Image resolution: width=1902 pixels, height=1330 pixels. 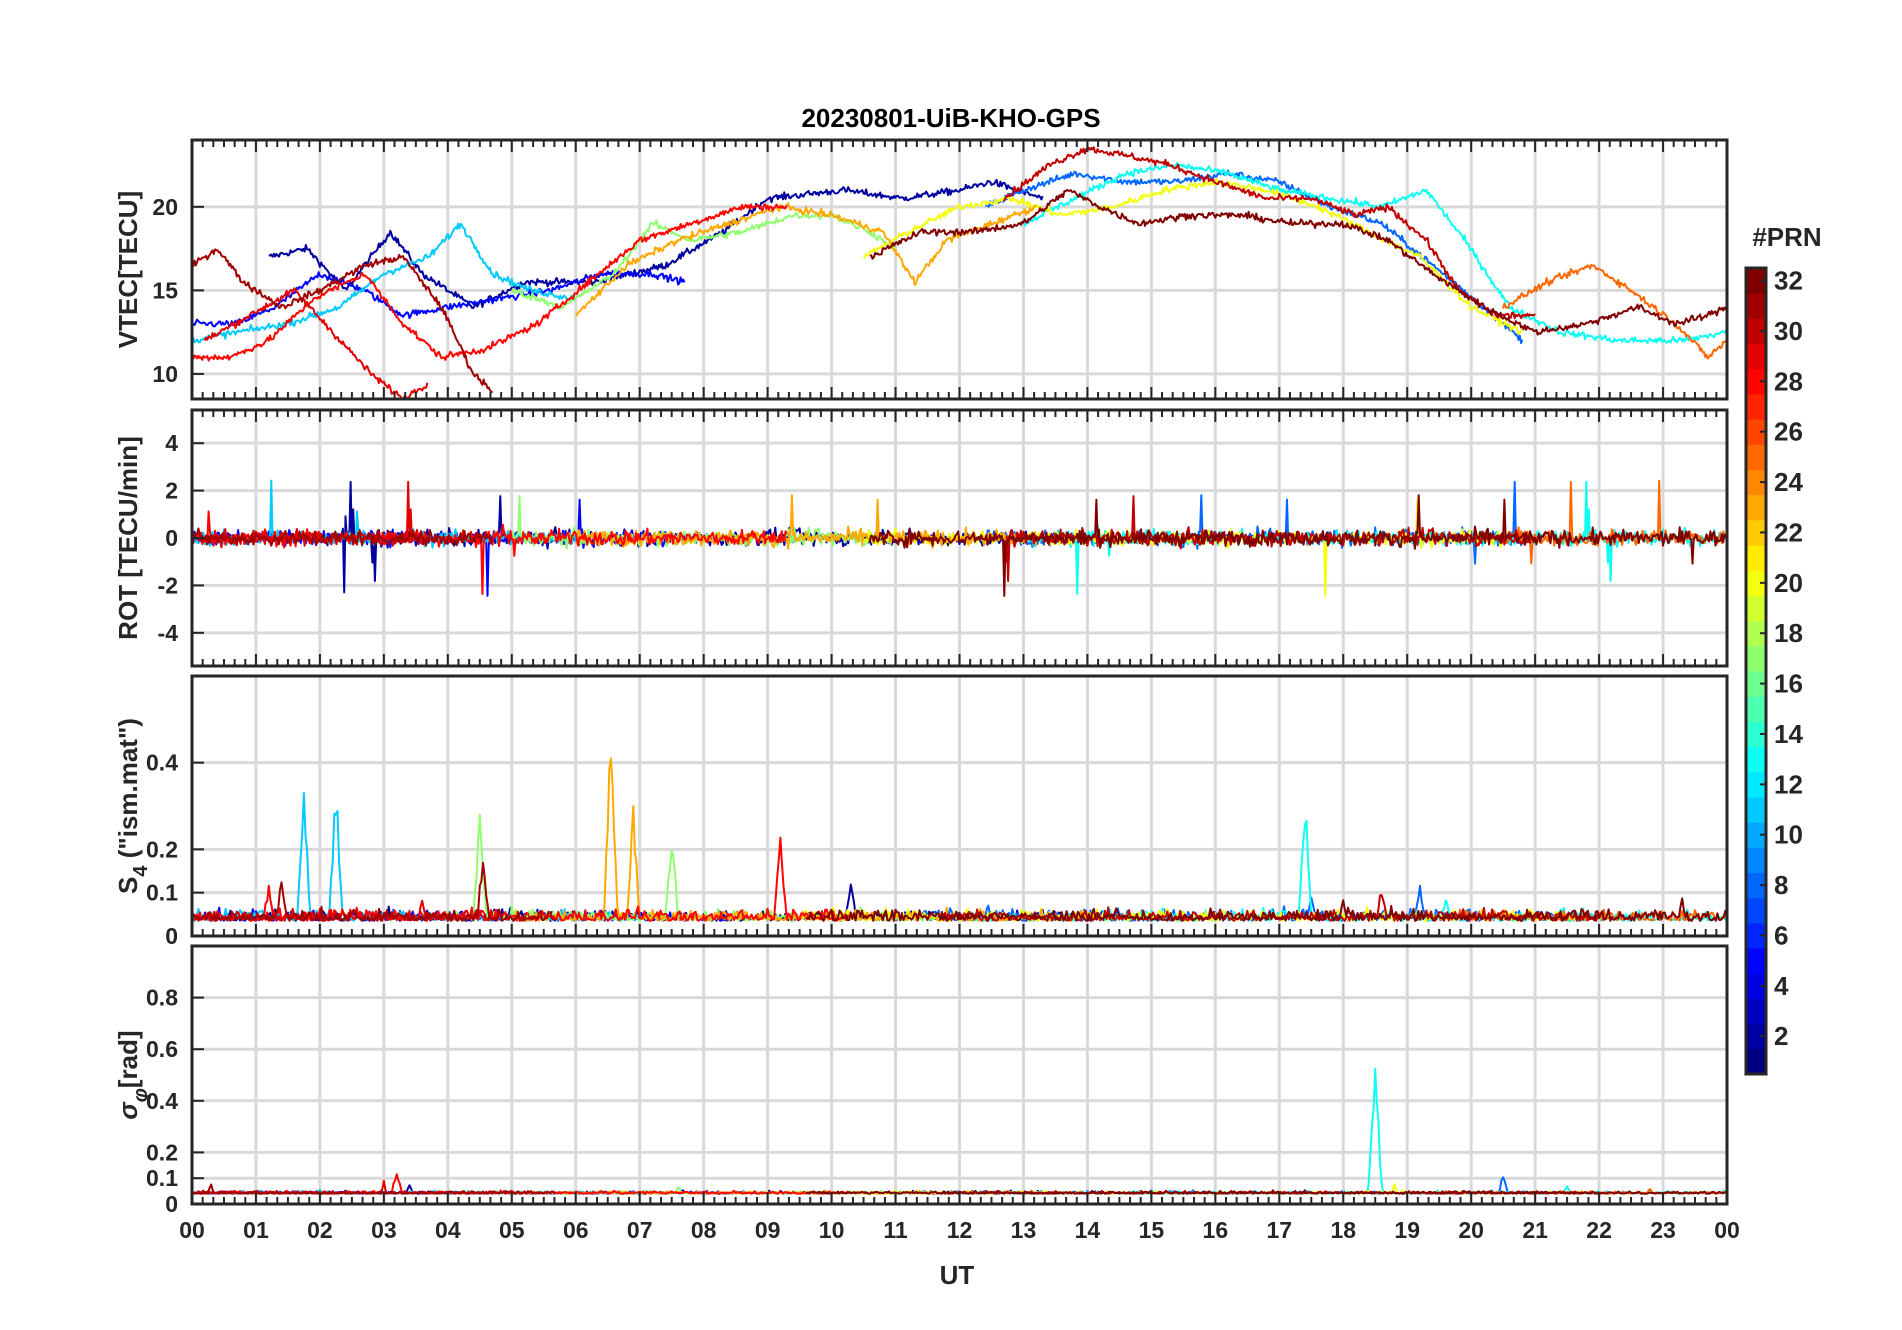 I want to click on x-tick-label: 11, so click(x=895, y=1230).